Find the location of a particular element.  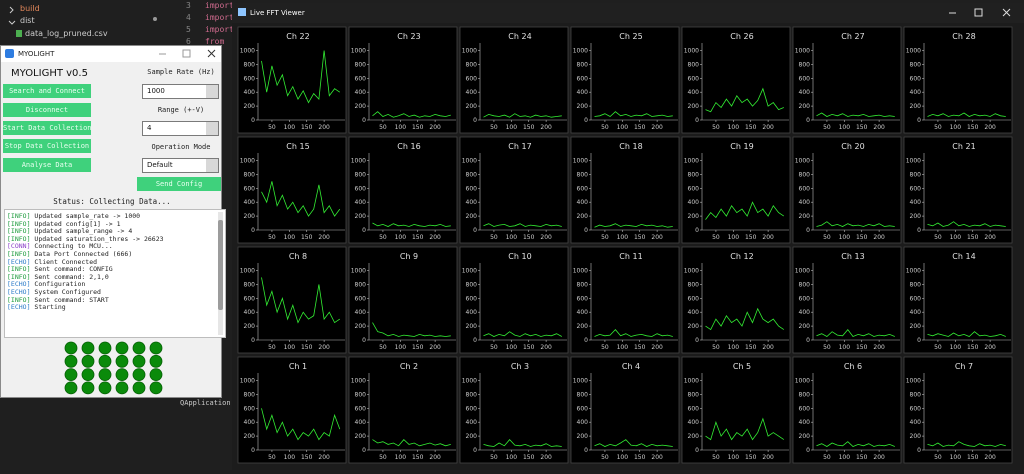

plot-title: Ch 7 is located at coordinates (964, 366).